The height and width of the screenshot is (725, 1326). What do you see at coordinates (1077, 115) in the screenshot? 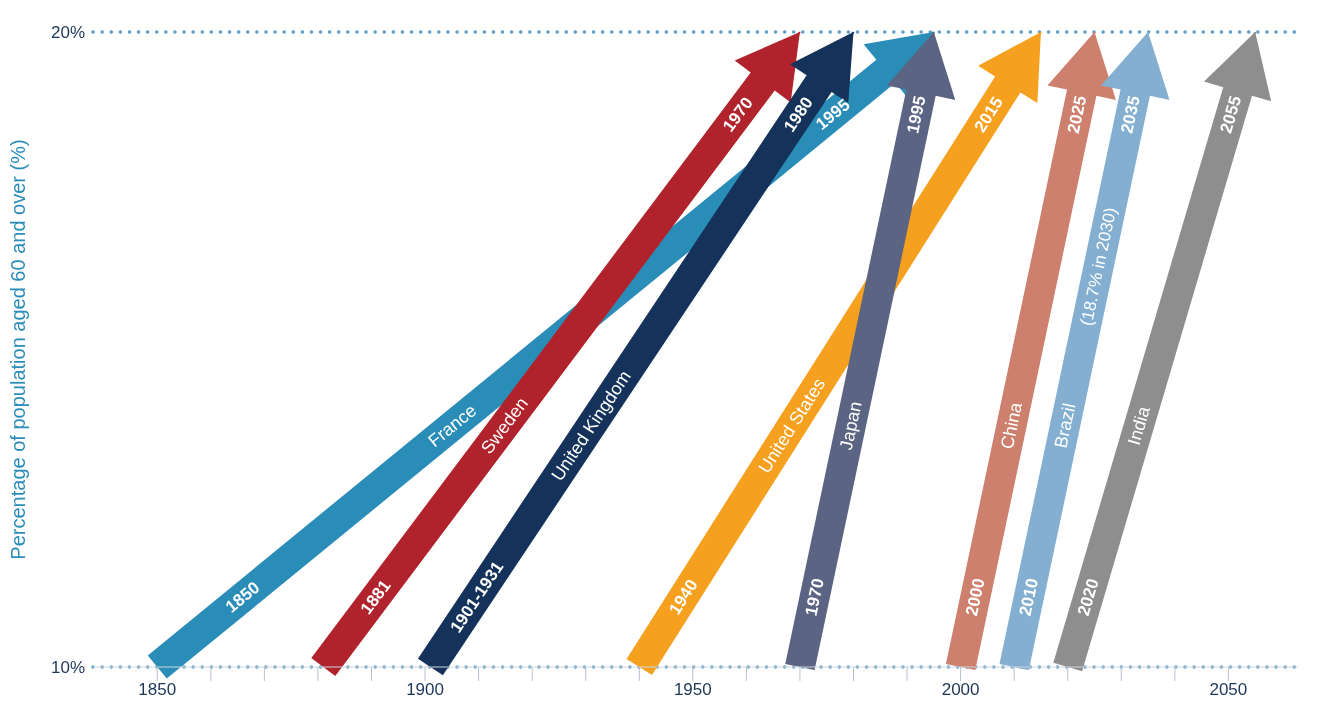
I see `annotation: 2025` at bounding box center [1077, 115].